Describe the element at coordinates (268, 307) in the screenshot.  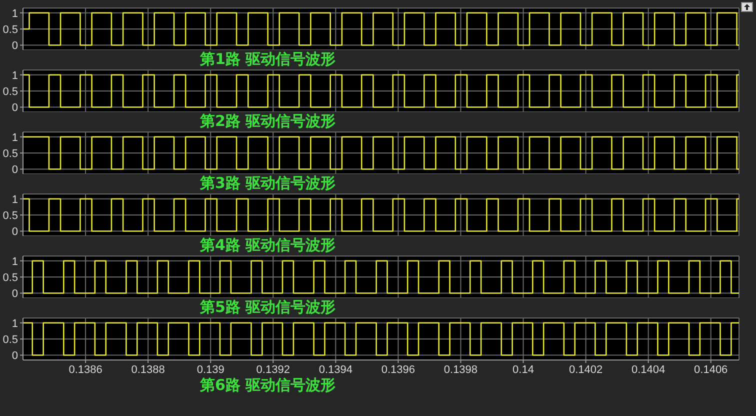
I see `text: 第5路 驱动信号波形` at that location.